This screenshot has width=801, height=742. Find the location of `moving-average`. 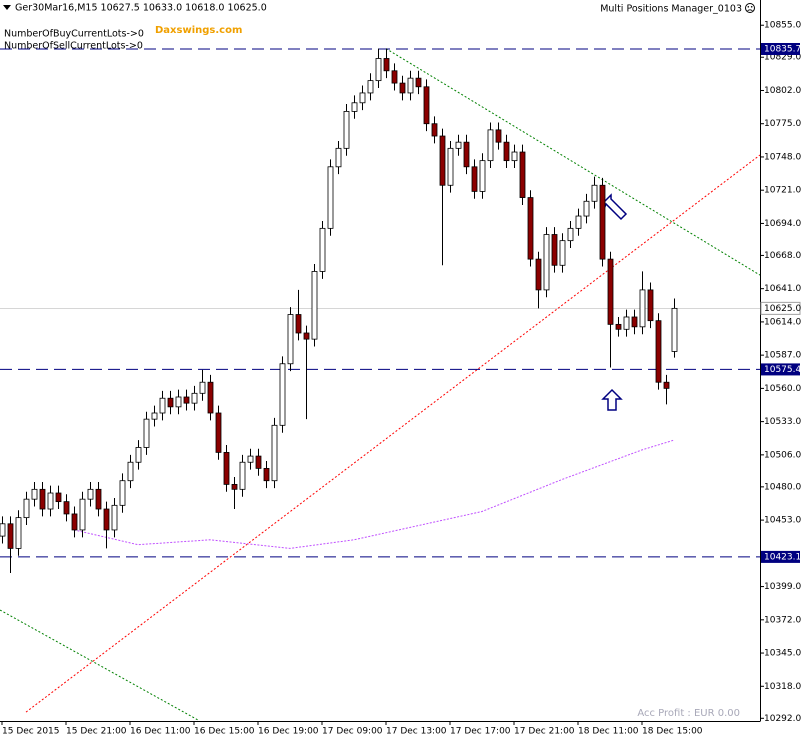

moving-average is located at coordinates (374, 494).